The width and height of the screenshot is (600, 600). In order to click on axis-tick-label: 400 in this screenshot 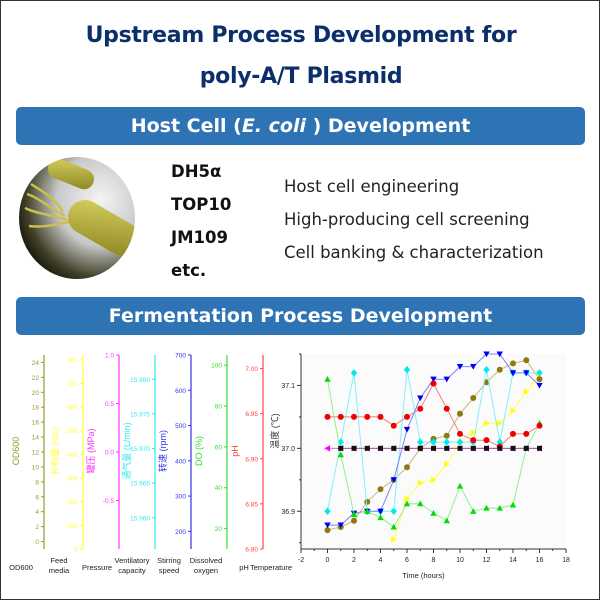, I will do `click(180, 461)`.